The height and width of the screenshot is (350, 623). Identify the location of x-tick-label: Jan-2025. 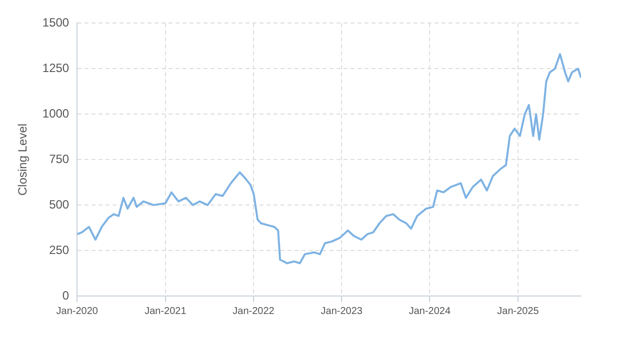
(518, 311).